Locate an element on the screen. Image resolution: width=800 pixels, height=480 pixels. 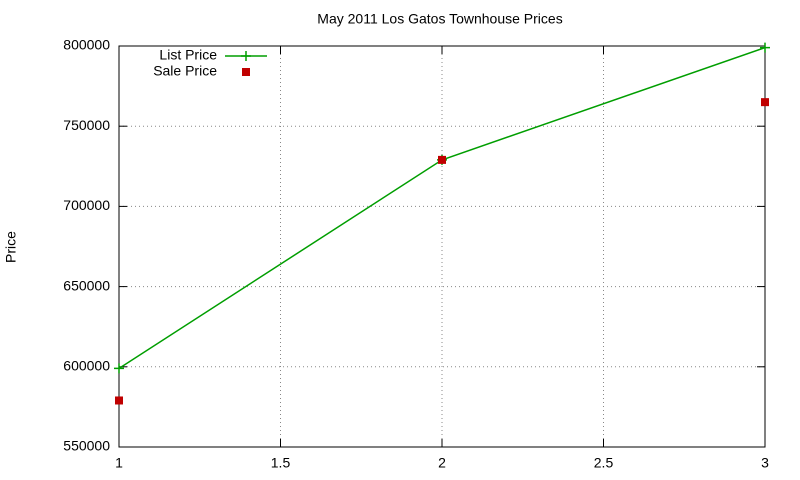
y-tick-label: 550000 is located at coordinates (86, 446).